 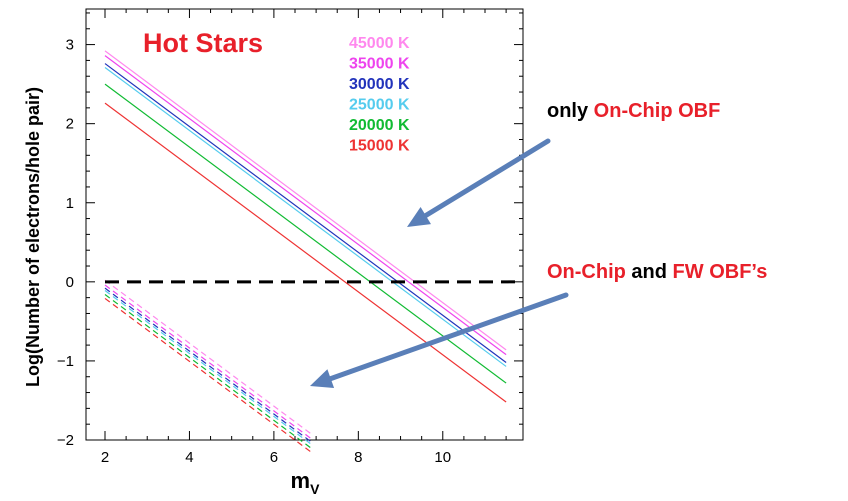 What do you see at coordinates (586, 272) in the screenshot?
I see `annotation-onchip-fw-part: On-Chip` at bounding box center [586, 272].